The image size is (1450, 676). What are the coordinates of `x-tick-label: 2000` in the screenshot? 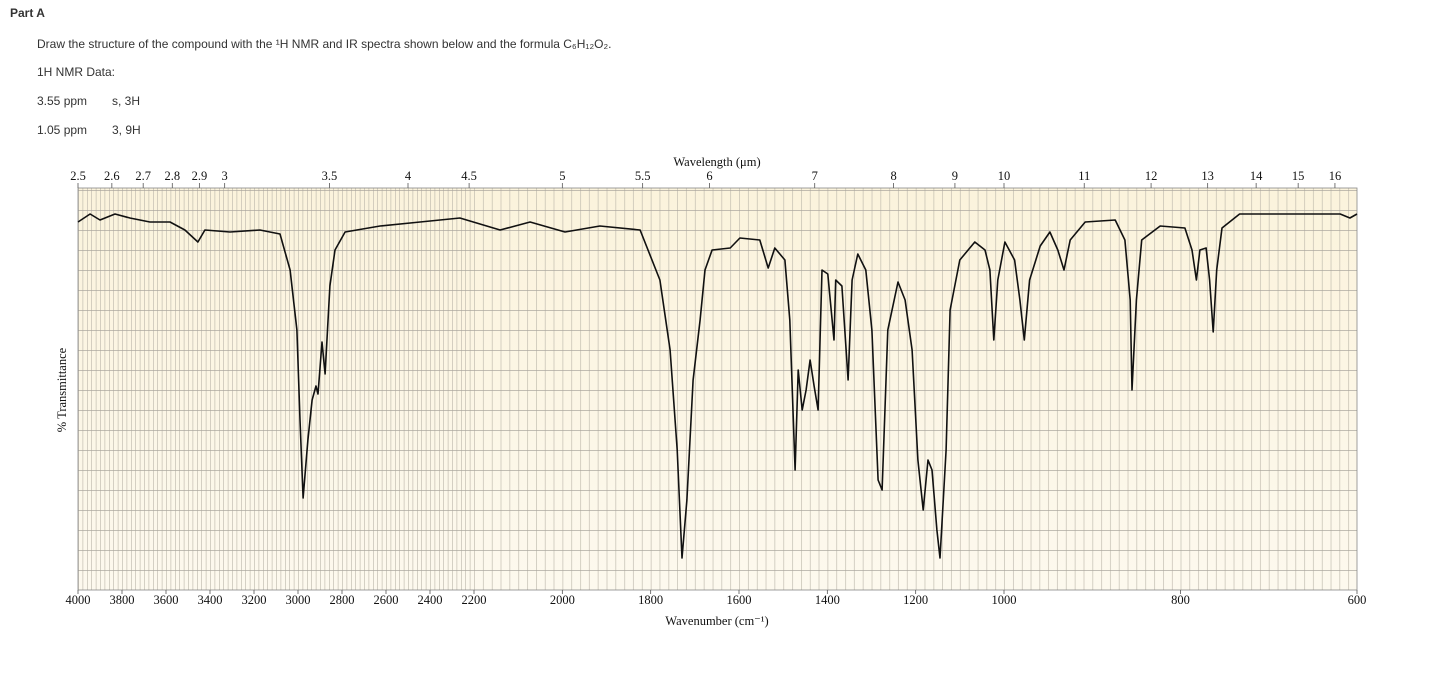 It's located at (562, 600).